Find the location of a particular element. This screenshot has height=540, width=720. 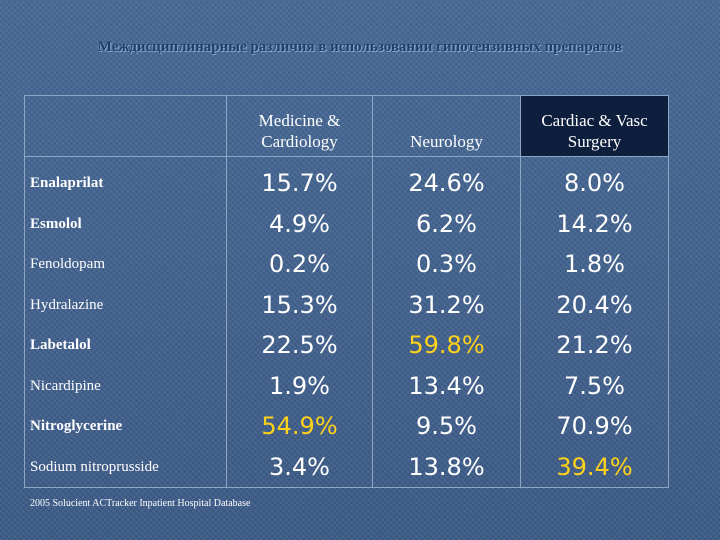

cardiac-vasc-surgery-values: 8.0% 14.2% 1.8% 20.4% 21.2% 7.5% 70.9% 39.4% is located at coordinates (594, 322).